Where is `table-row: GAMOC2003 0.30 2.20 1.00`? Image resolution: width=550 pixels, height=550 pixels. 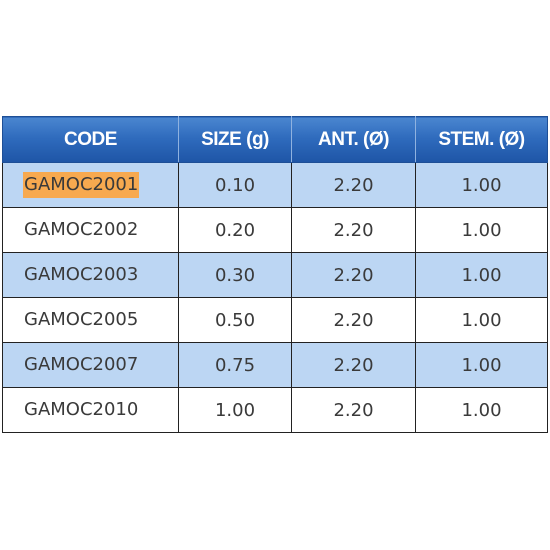
table-row: GAMOC2003 0.30 2.20 1.00 is located at coordinates (275, 275).